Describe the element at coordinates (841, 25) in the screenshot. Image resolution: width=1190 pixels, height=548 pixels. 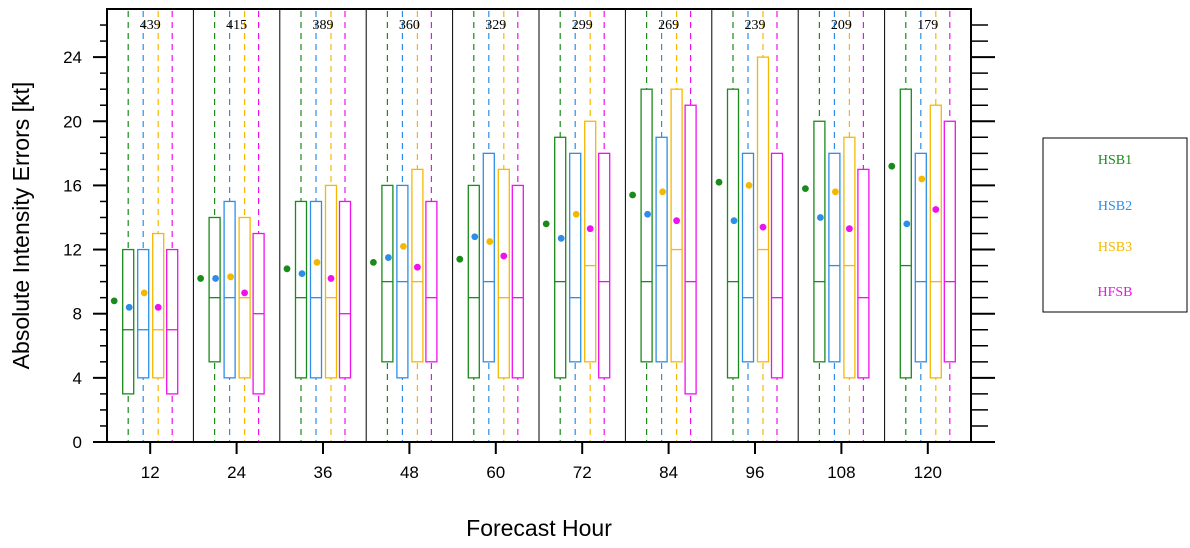
I see `sample-count-label: 209` at that location.